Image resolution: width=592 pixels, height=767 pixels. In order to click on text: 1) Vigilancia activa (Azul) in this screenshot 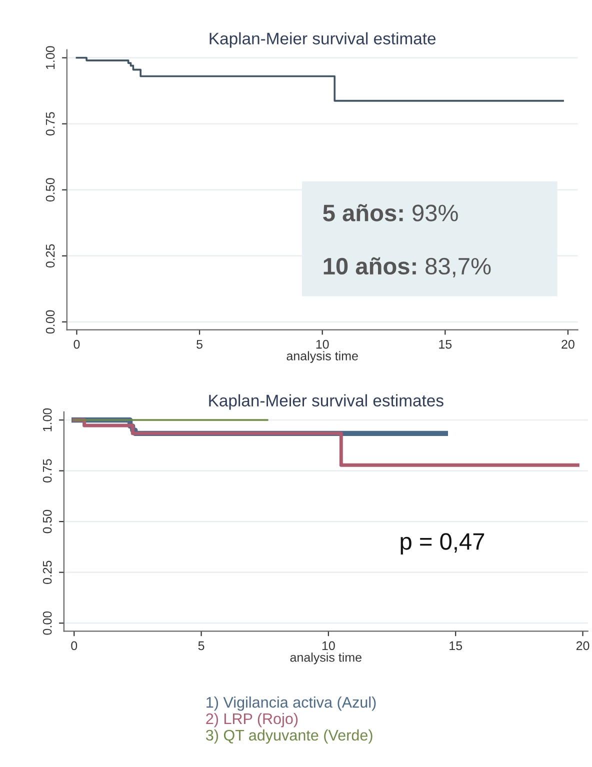, I will do `click(291, 703)`.